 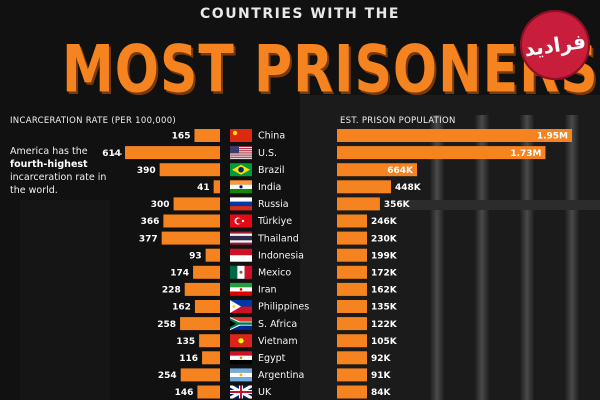 I want to click on population-label: 92K, so click(x=381, y=359).